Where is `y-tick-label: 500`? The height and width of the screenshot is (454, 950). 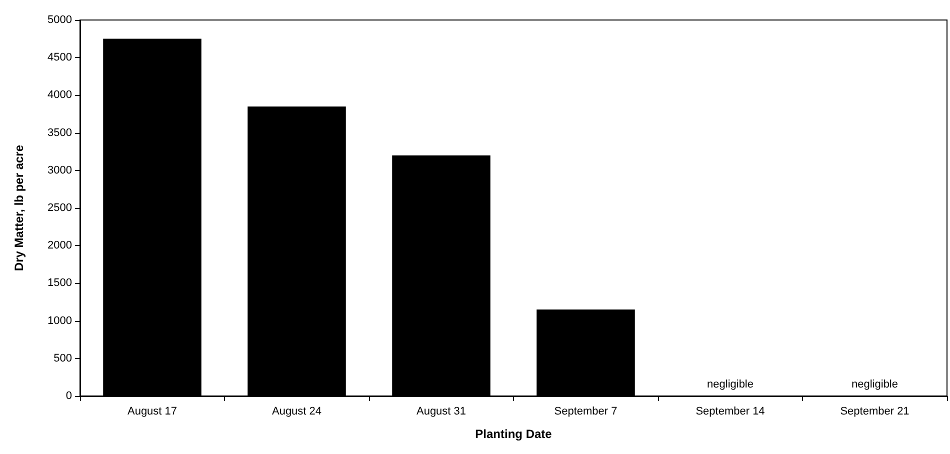 y-tick-label: 500 is located at coordinates (63, 358).